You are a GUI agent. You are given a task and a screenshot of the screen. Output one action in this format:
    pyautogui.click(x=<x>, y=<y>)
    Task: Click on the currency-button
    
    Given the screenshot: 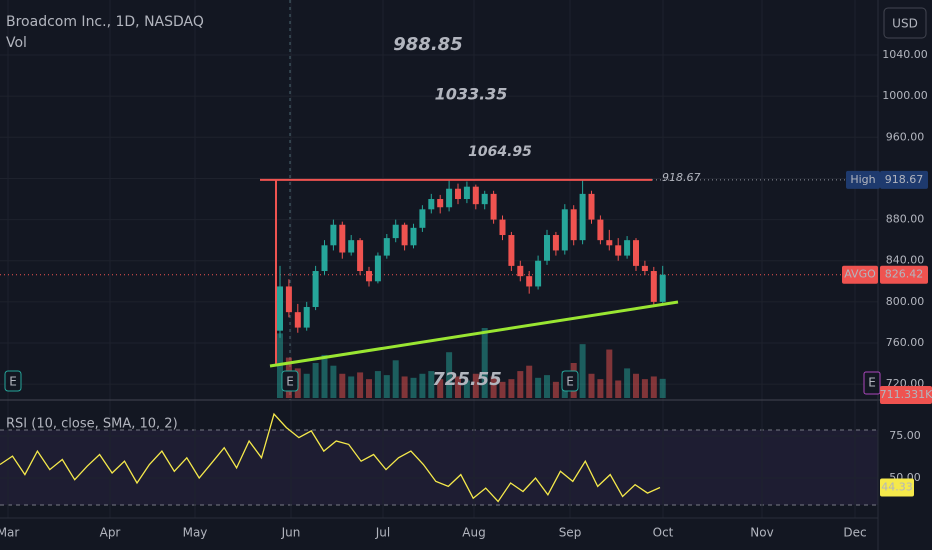 What is the action you would take?
    pyautogui.click(x=905, y=23)
    